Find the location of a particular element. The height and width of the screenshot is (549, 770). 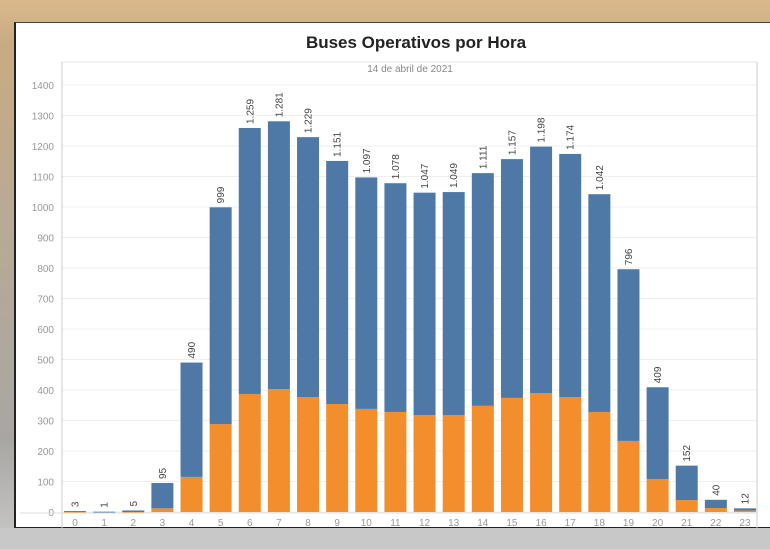

x-tick-label: 16 is located at coordinates (542, 523).